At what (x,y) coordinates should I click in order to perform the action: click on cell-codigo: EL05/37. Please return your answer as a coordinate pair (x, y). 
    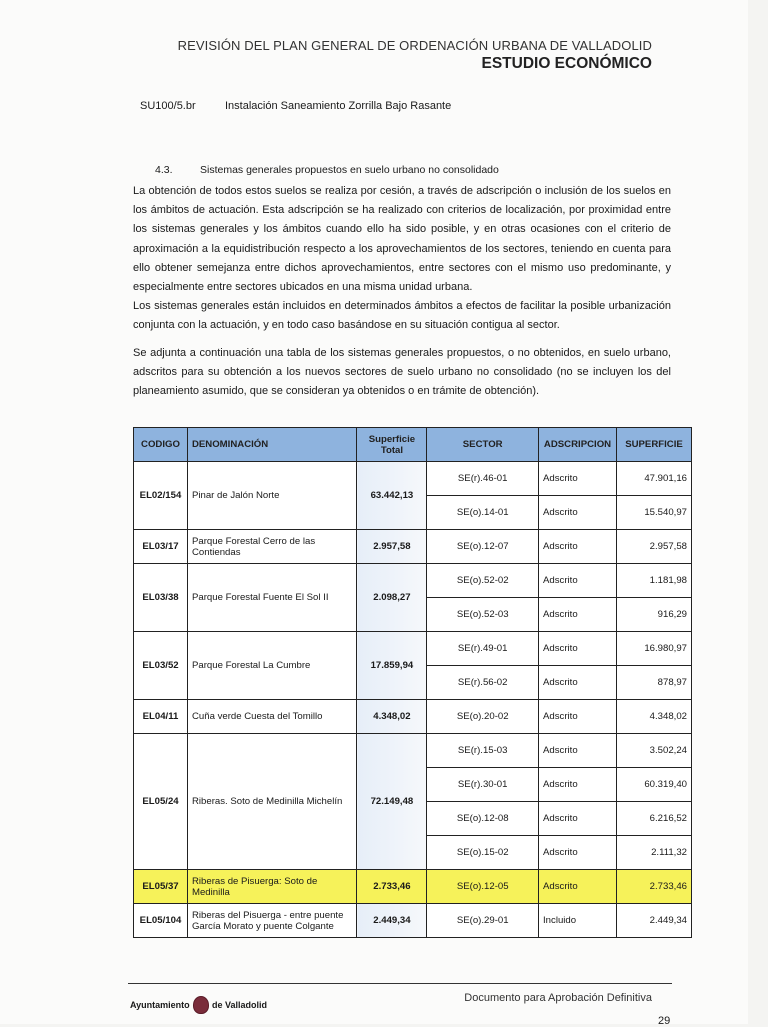
    Looking at the image, I should click on (160, 886).